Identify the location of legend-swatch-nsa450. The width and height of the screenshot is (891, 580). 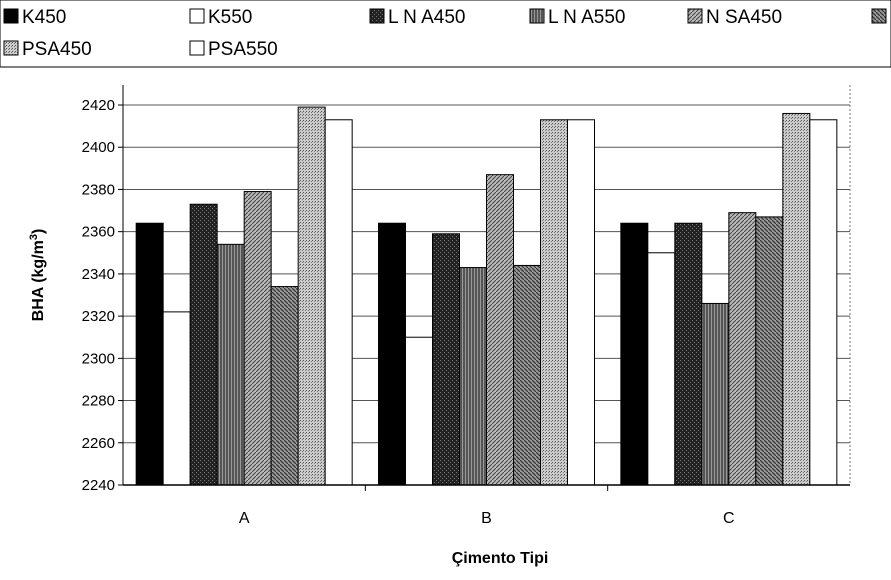
(695, 16).